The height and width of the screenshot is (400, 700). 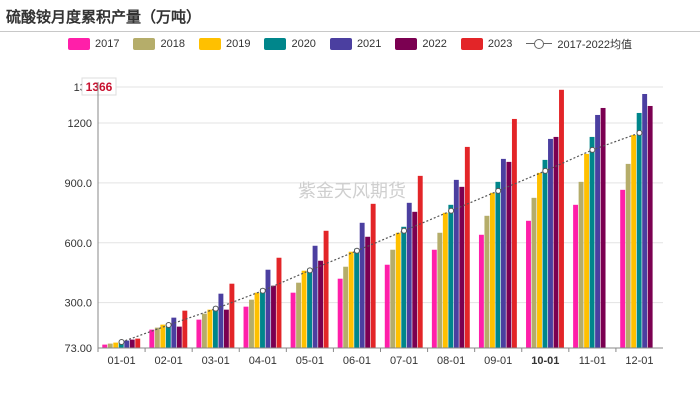 I want to click on x-tick-label: 11-01, so click(x=592, y=361).